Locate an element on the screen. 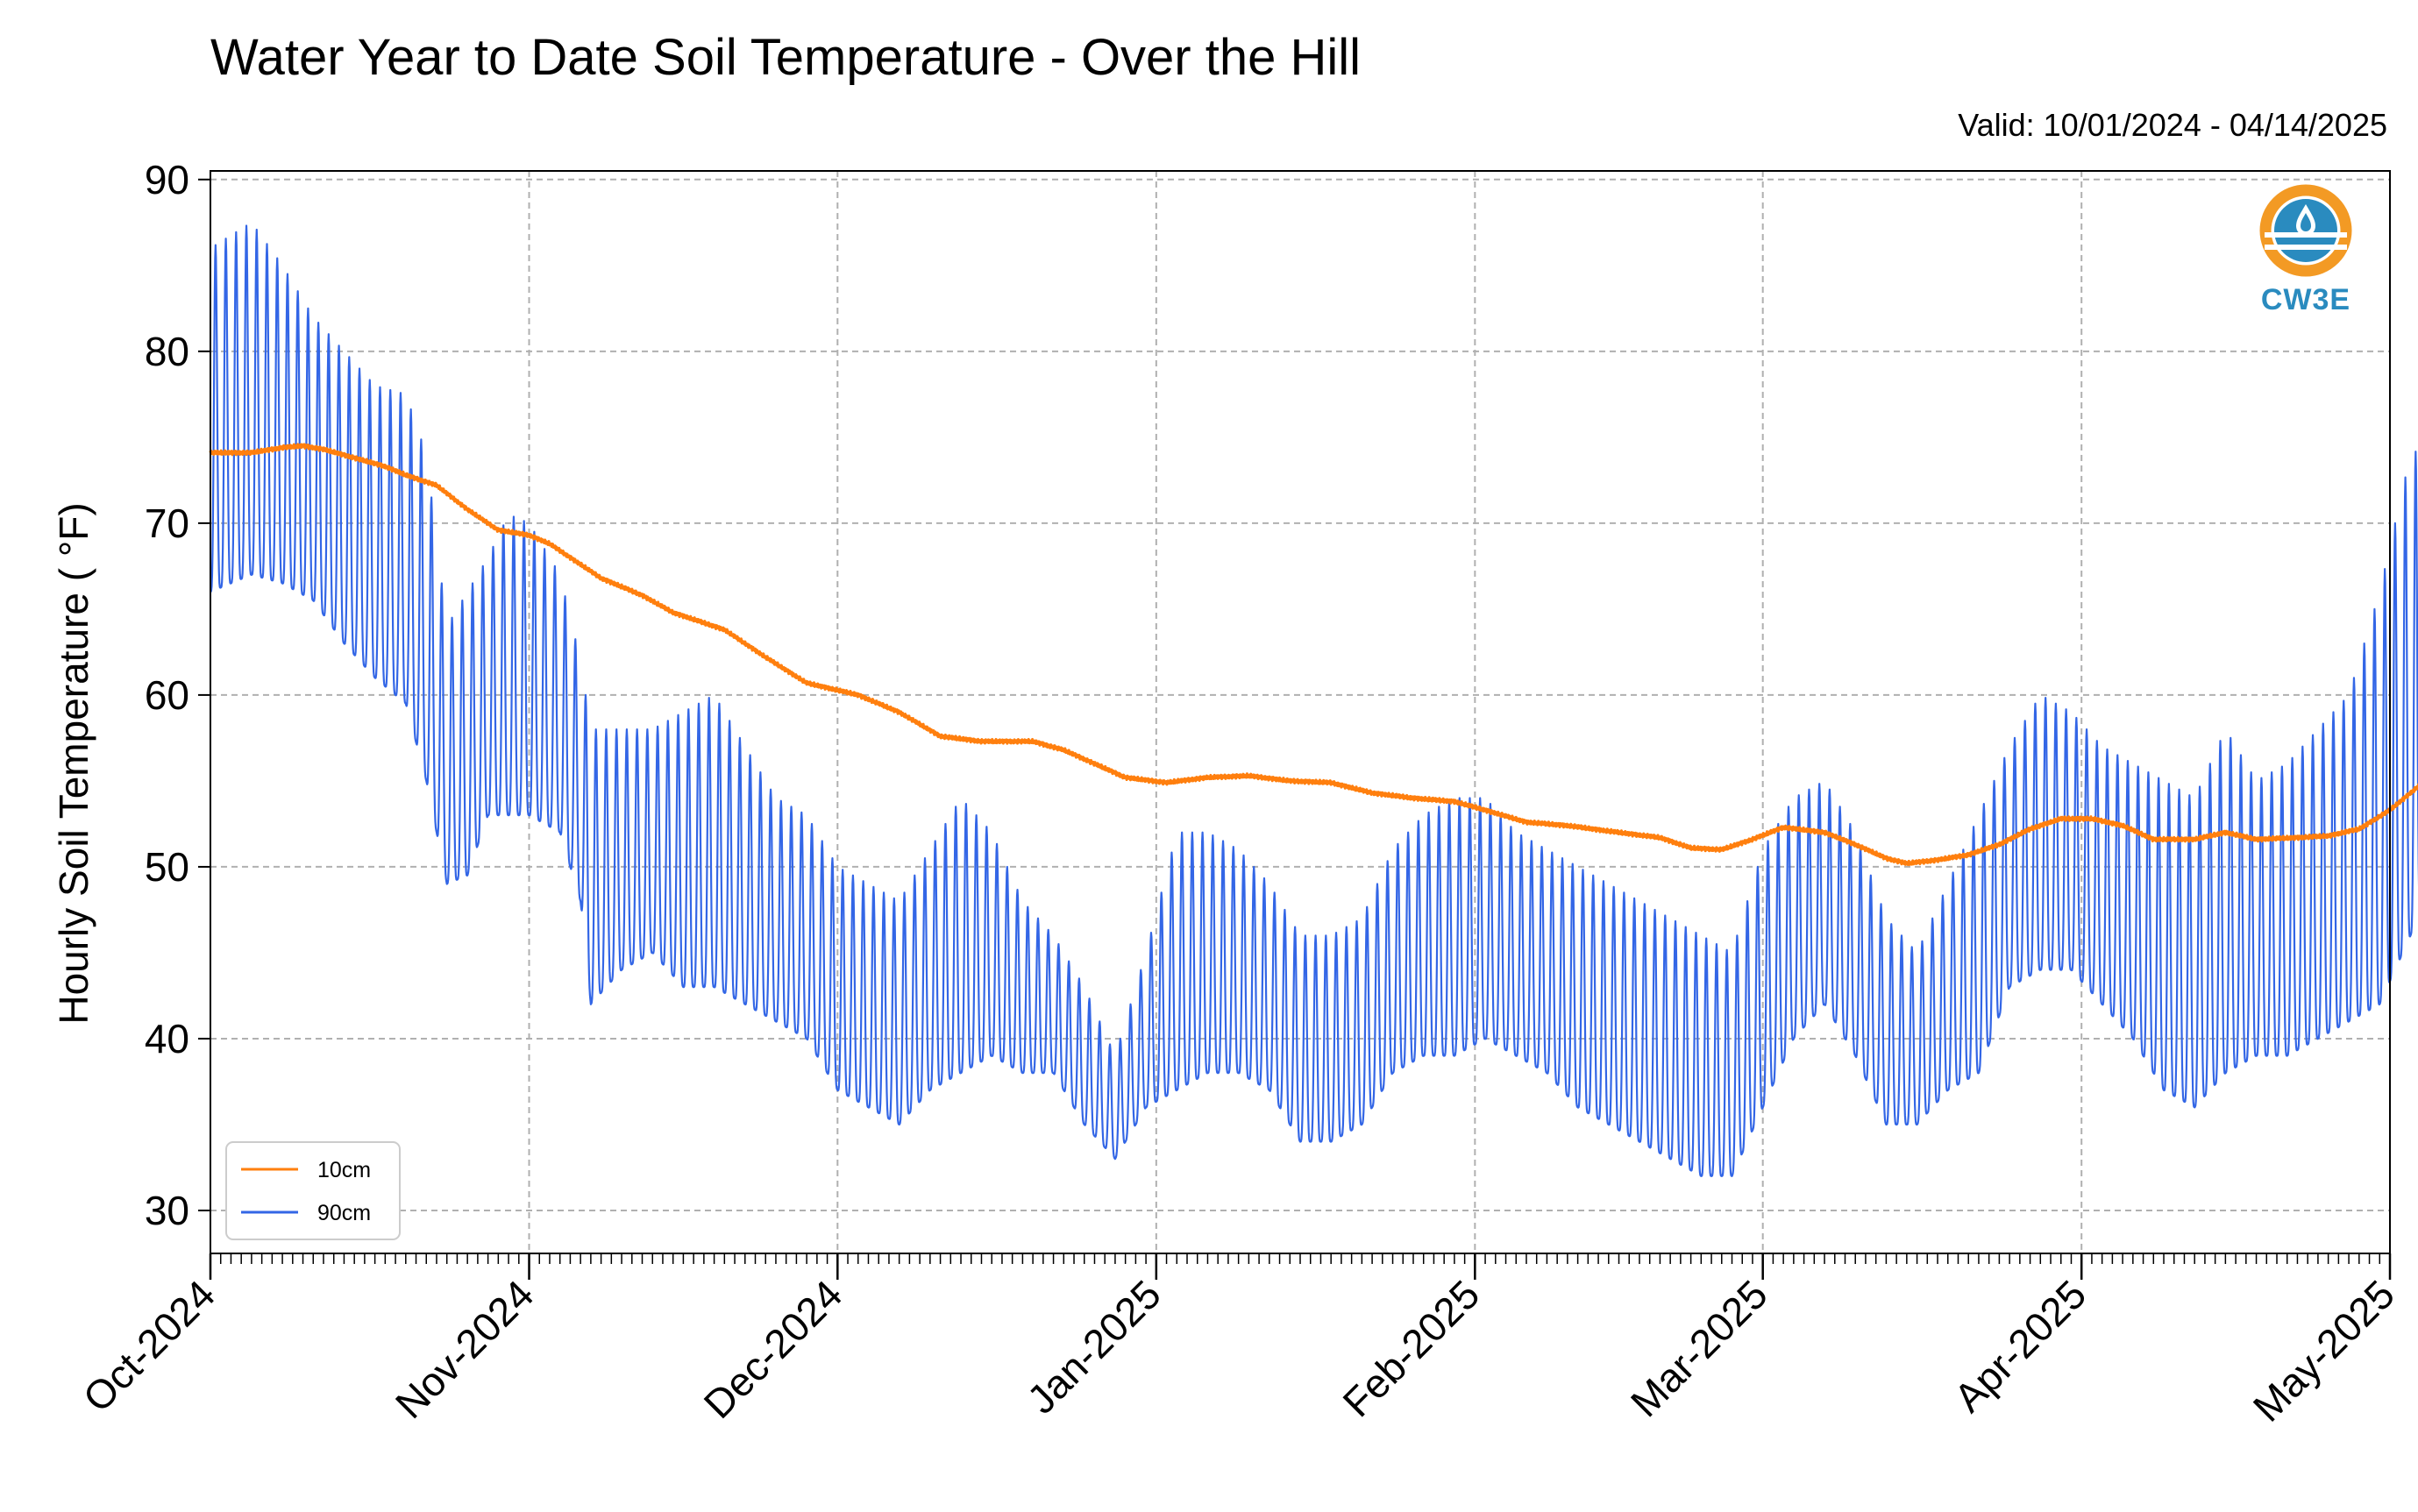 The height and width of the screenshot is (1512, 2418). x-tick-label: Jan-2025 is located at coordinates (1093, 1346).